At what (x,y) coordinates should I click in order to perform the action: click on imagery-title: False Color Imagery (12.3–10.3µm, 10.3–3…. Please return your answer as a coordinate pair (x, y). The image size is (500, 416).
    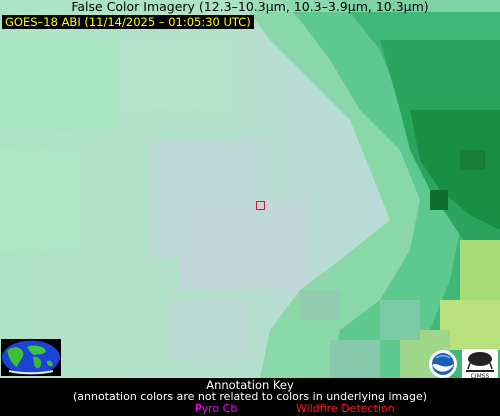
    Looking at the image, I should click on (250, 7).